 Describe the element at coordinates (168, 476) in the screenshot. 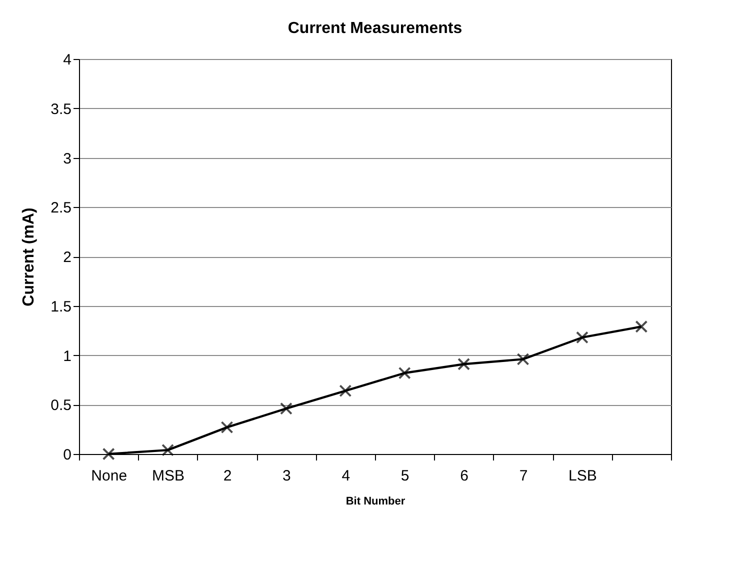

I see `x-tick-label: MSB` at that location.